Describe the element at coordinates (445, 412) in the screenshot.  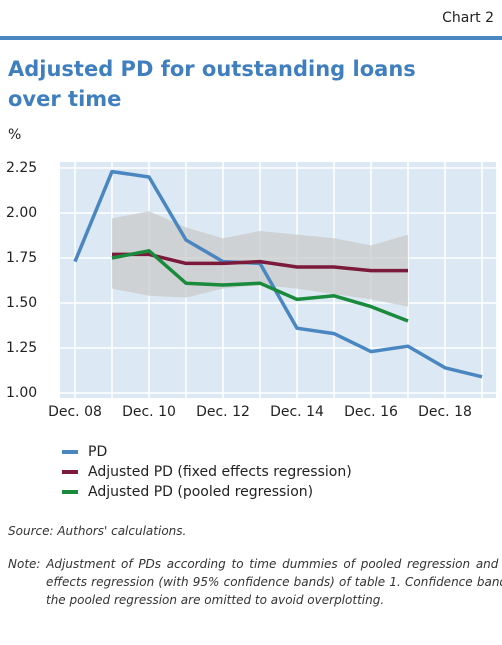
I see `x-tick-label: Dec. 18` at that location.